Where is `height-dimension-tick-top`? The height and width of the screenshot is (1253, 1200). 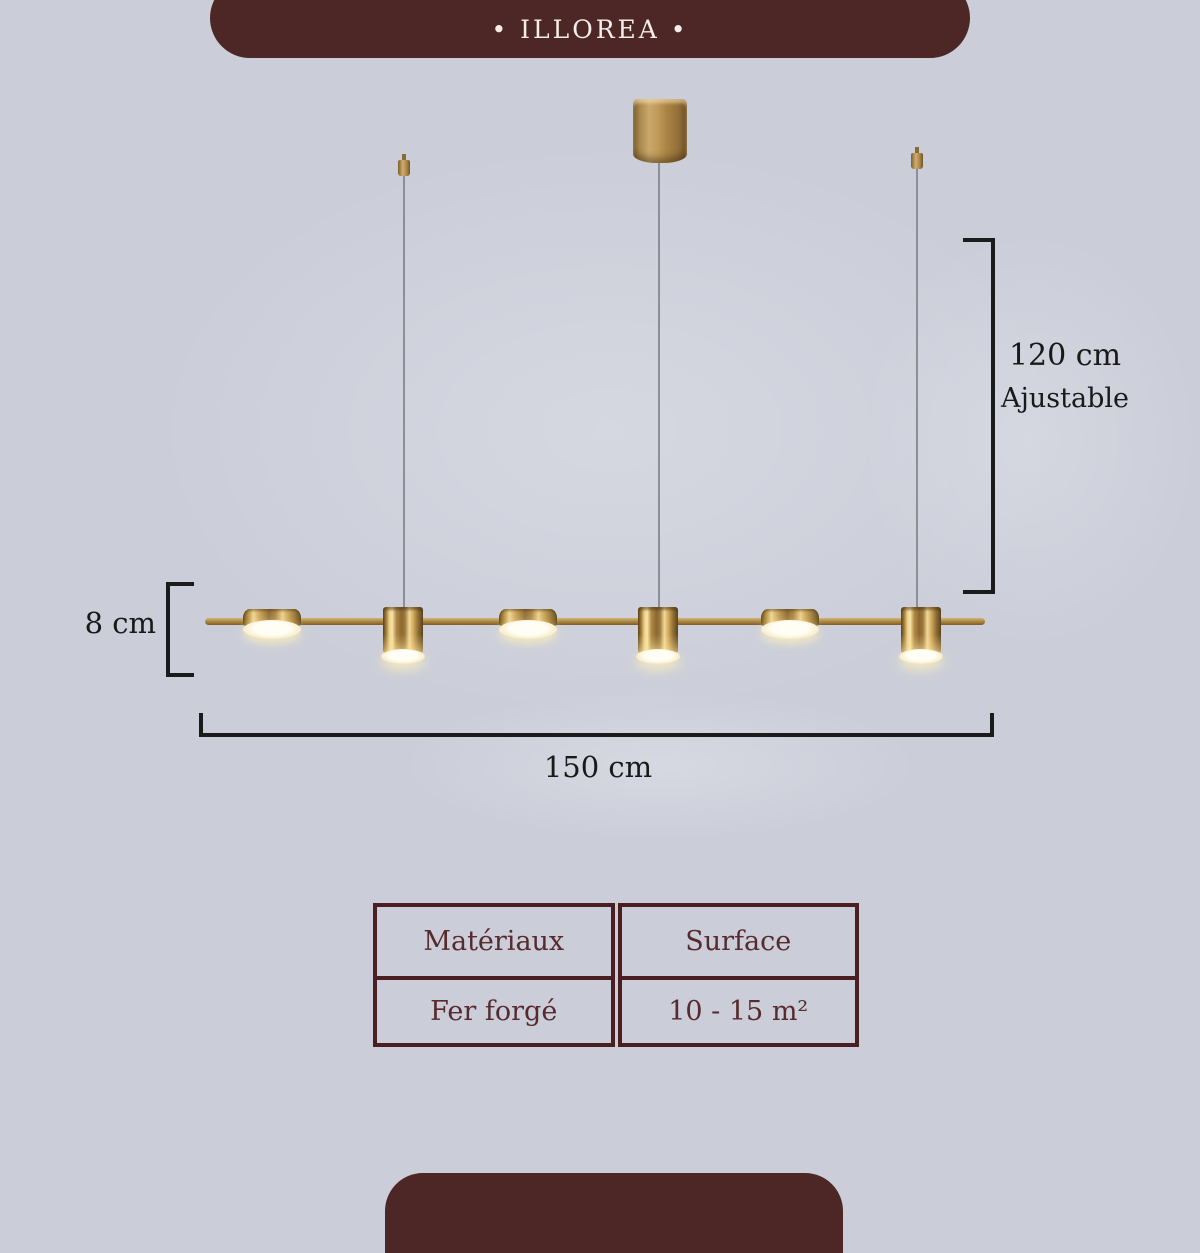 height-dimension-tick-top is located at coordinates (979, 240).